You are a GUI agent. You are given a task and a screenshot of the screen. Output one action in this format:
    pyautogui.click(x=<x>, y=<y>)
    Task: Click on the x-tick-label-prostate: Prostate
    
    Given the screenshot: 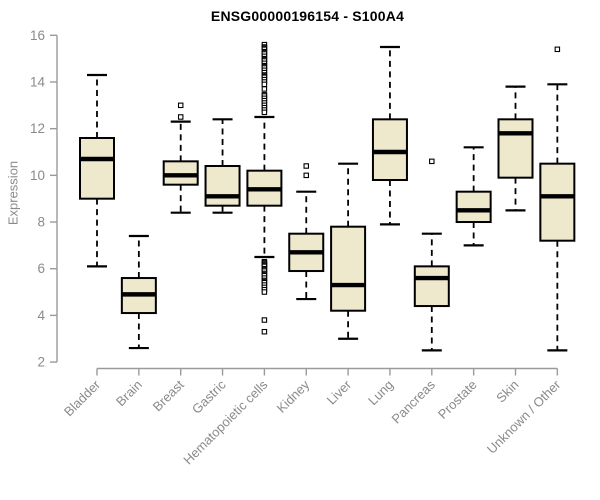 What is the action you would take?
    pyautogui.click(x=457, y=399)
    